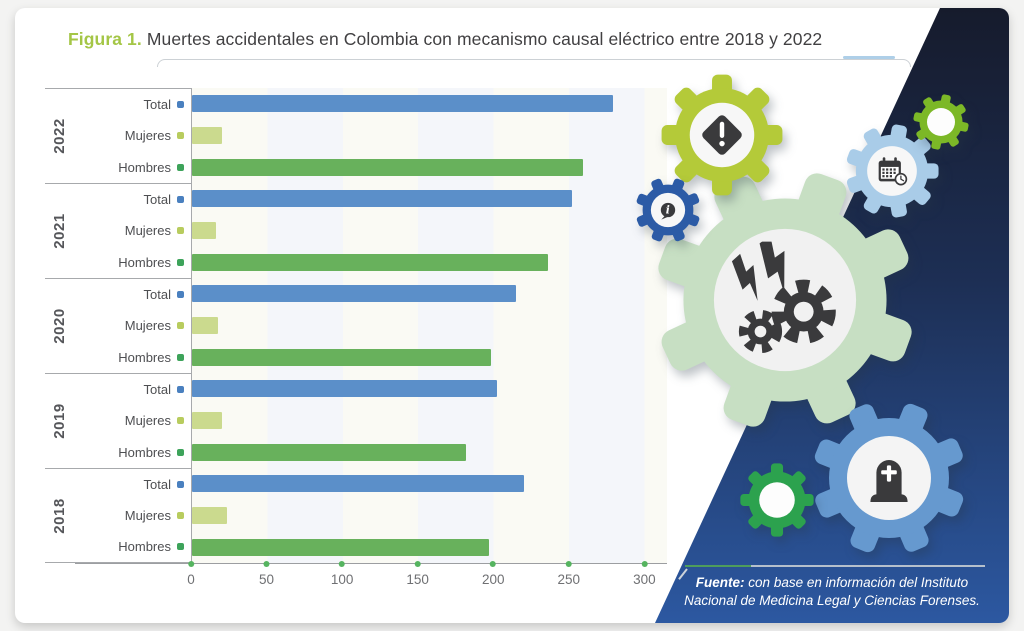 This screenshot has height=631, width=1024. Describe the element at coordinates (644, 579) in the screenshot. I see `x-tick-label: 300` at that location.